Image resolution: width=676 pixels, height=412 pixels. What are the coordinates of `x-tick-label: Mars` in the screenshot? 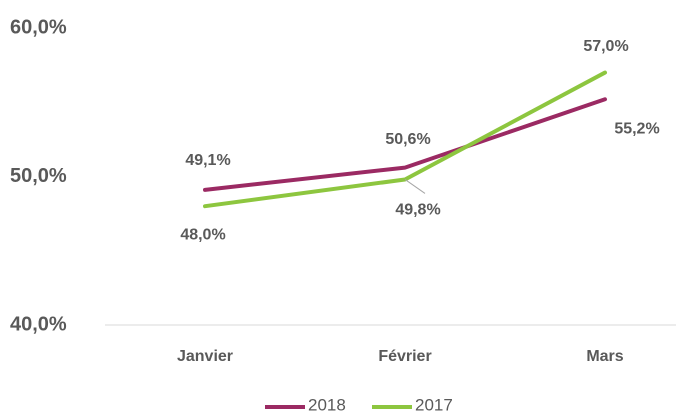 It's located at (604, 356).